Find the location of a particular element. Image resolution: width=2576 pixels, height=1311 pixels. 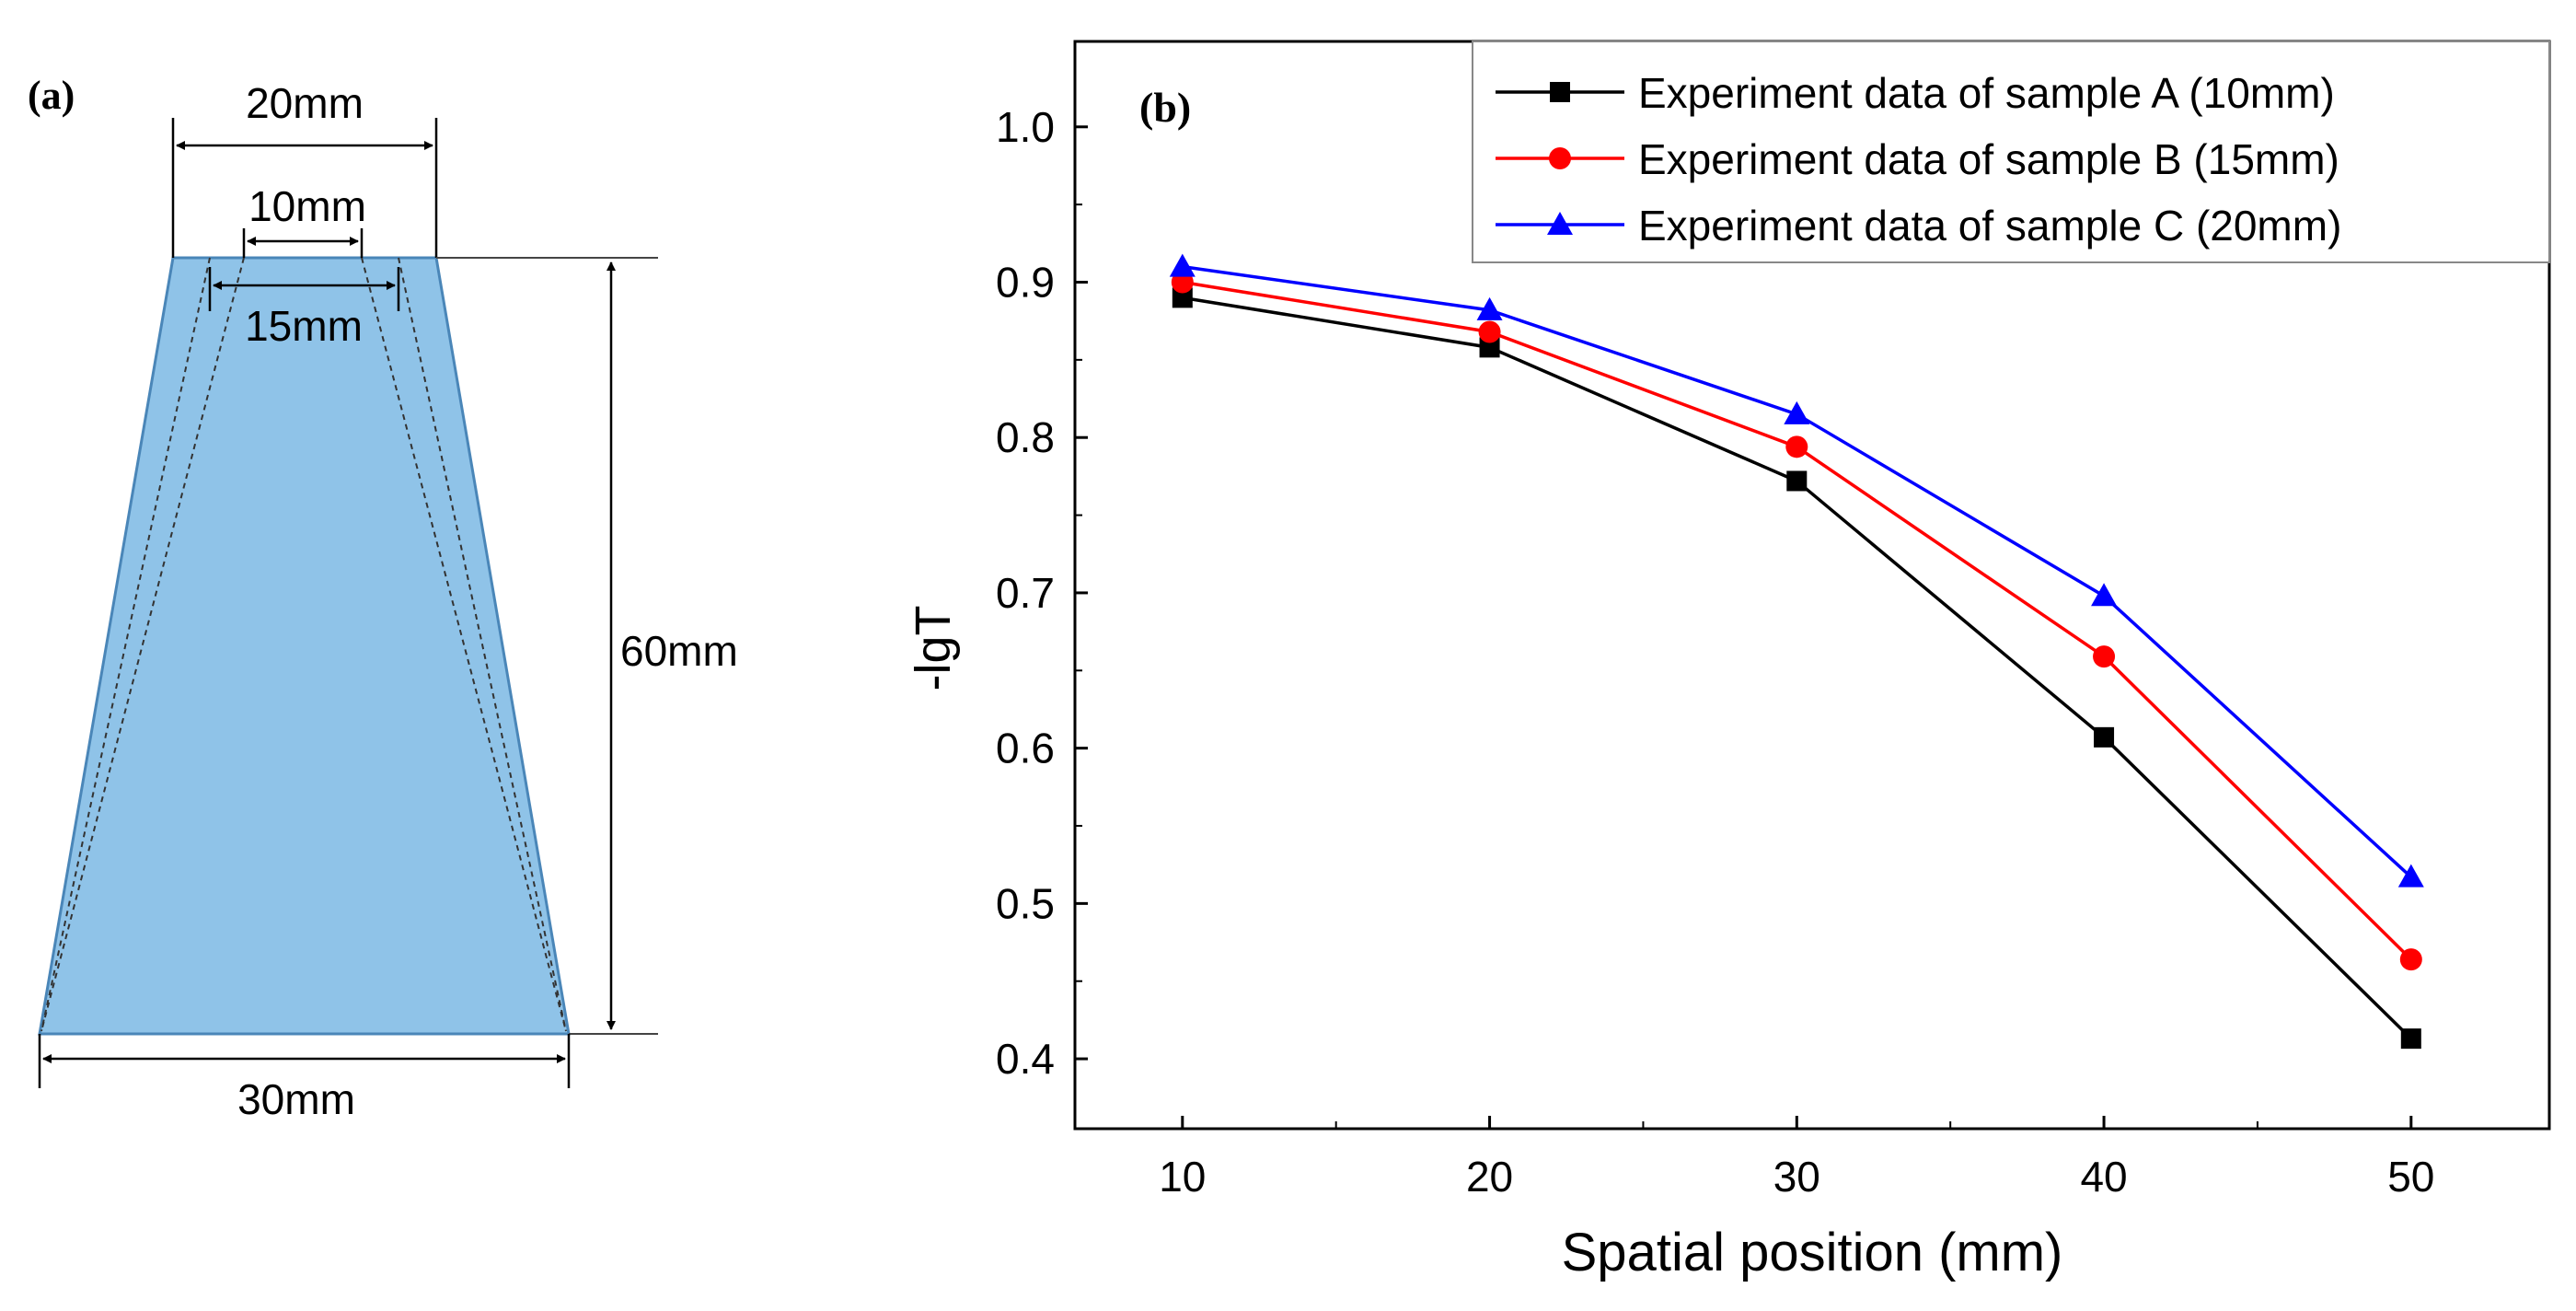

y-tick-label: 0.9 is located at coordinates (1025, 283).